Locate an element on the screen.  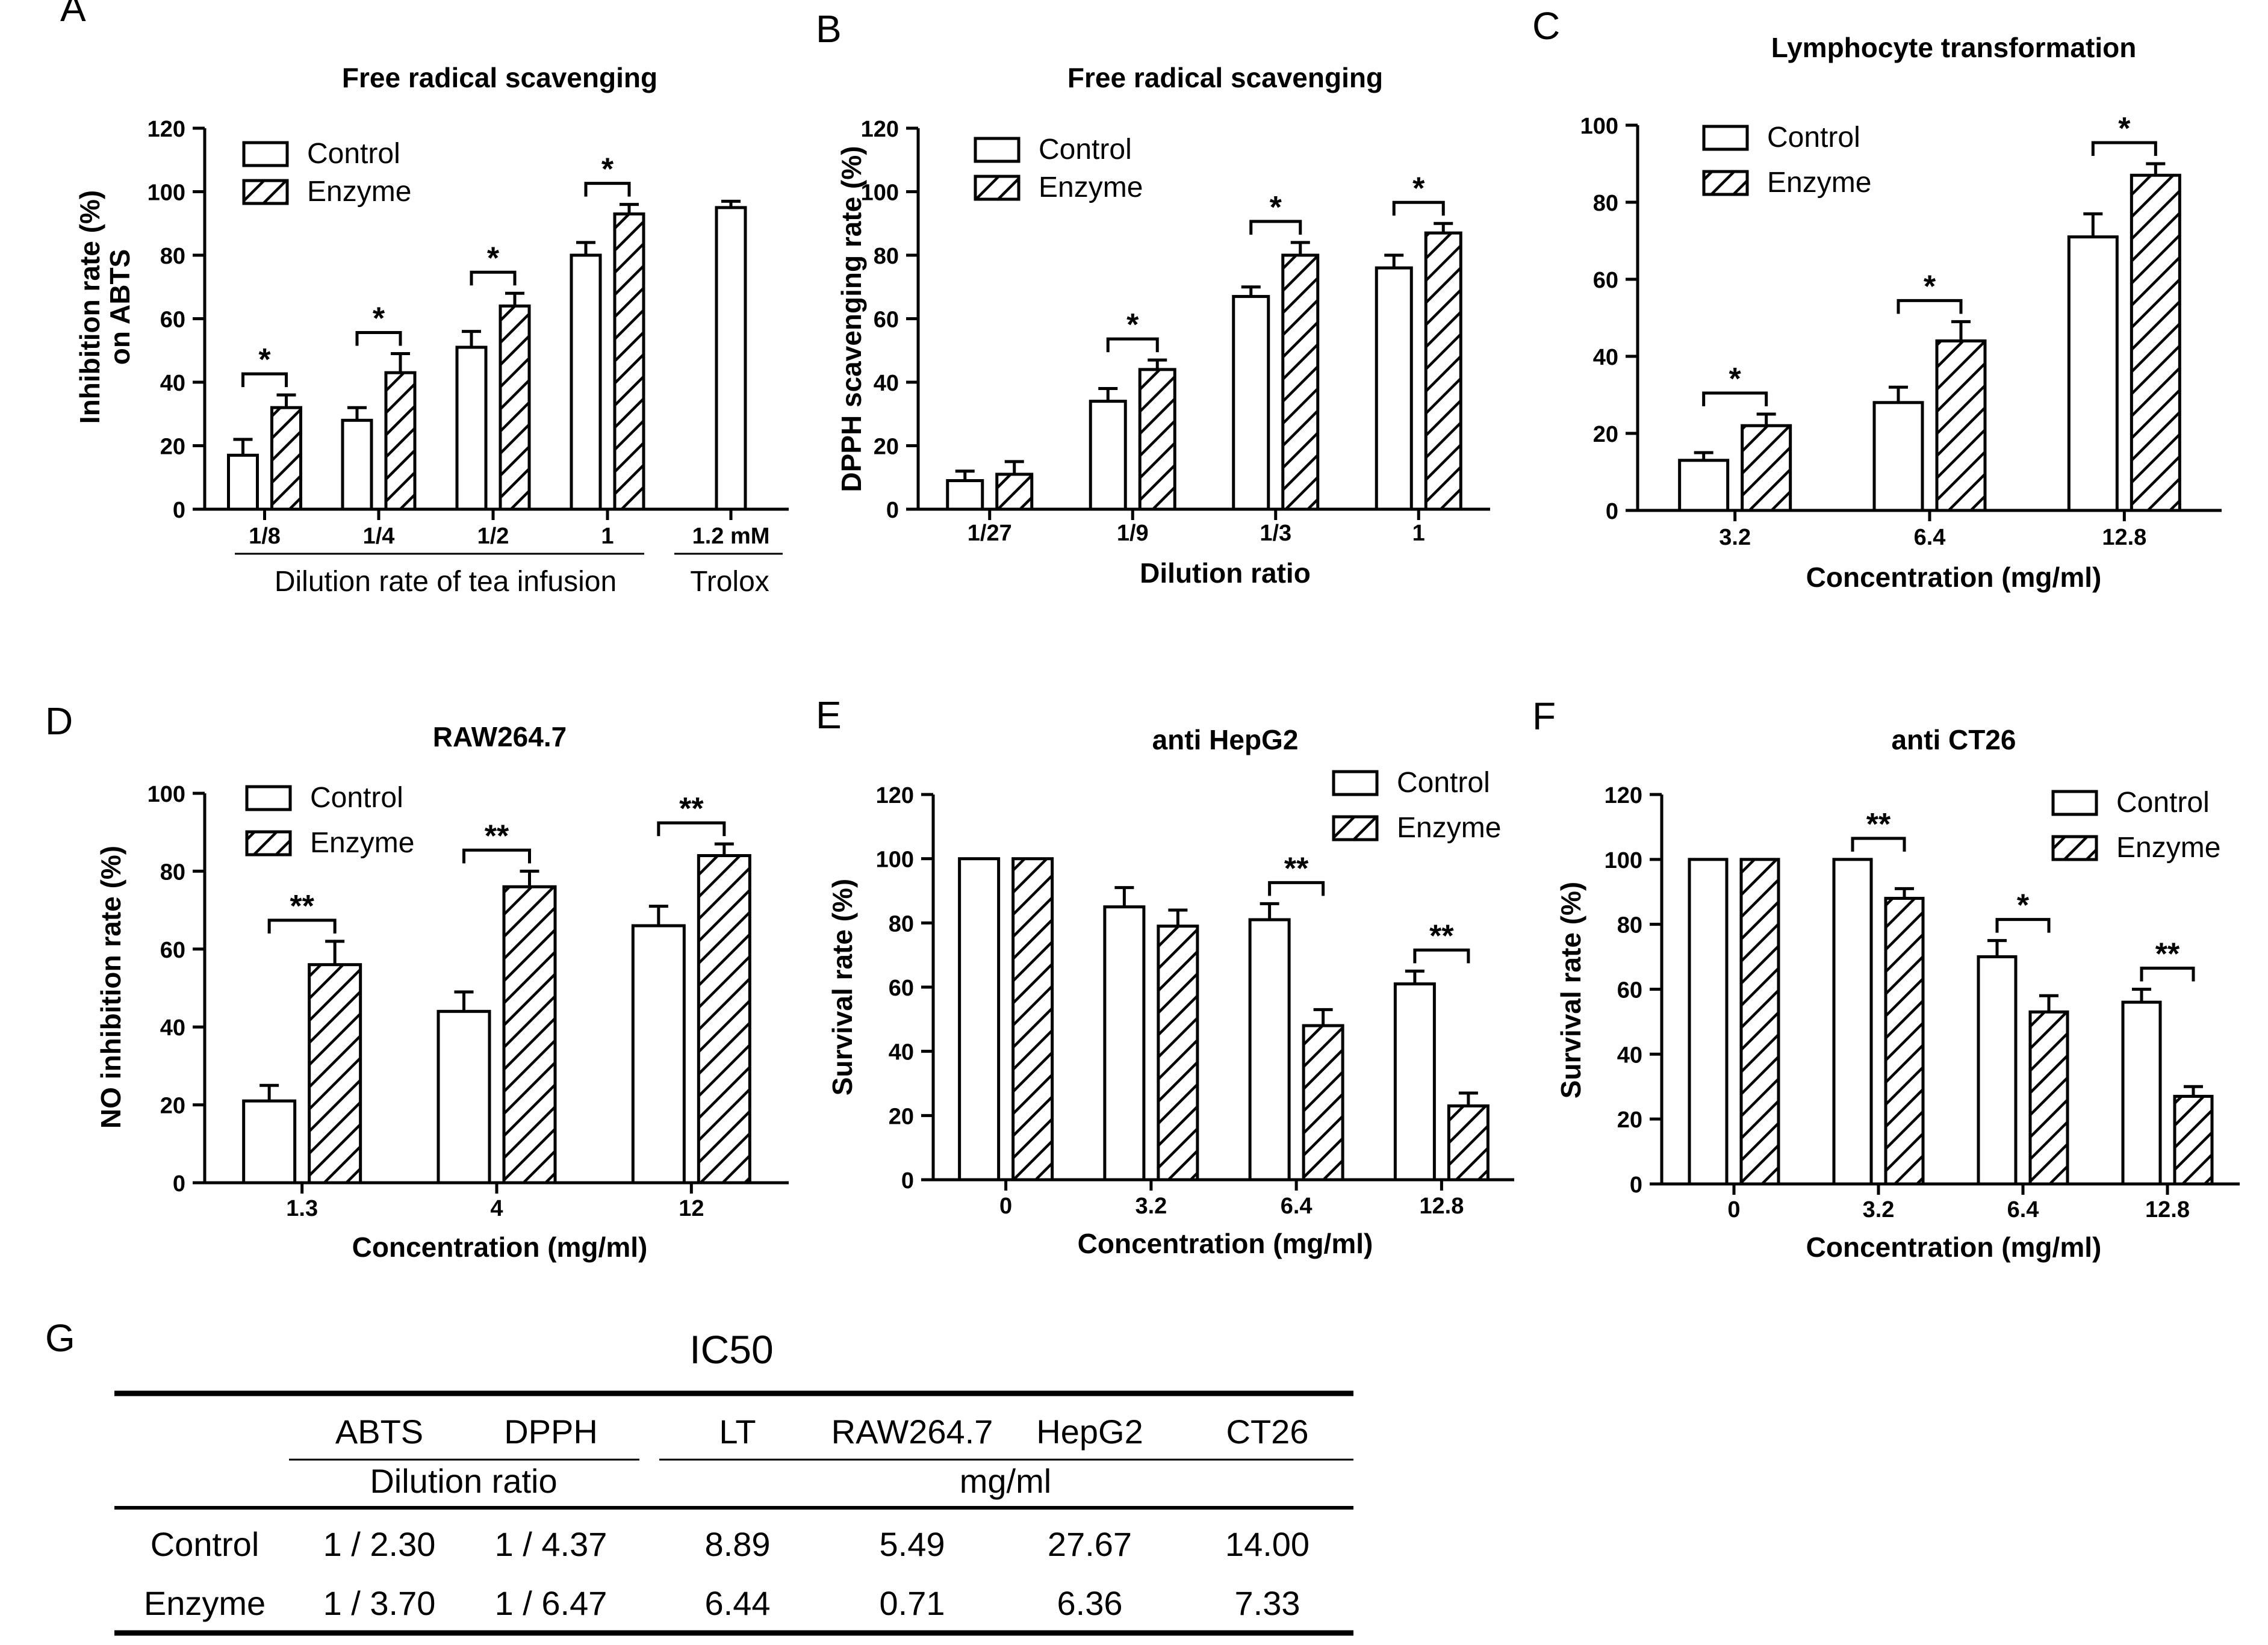
chart-title-b: Free radical scavenging is located at coordinates (1225, 77).